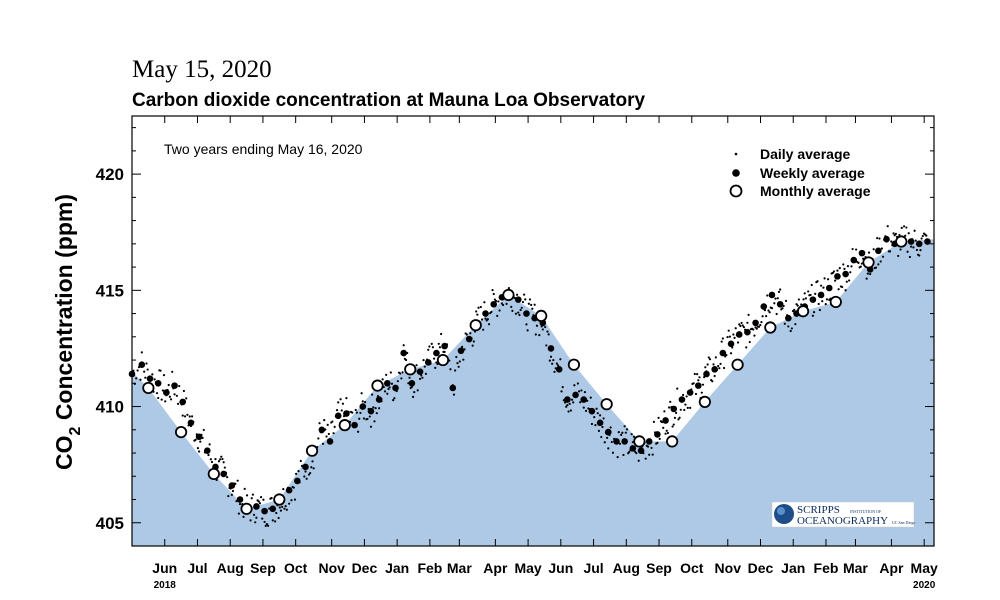  I want to click on y-tick-label: 420, so click(110, 174).